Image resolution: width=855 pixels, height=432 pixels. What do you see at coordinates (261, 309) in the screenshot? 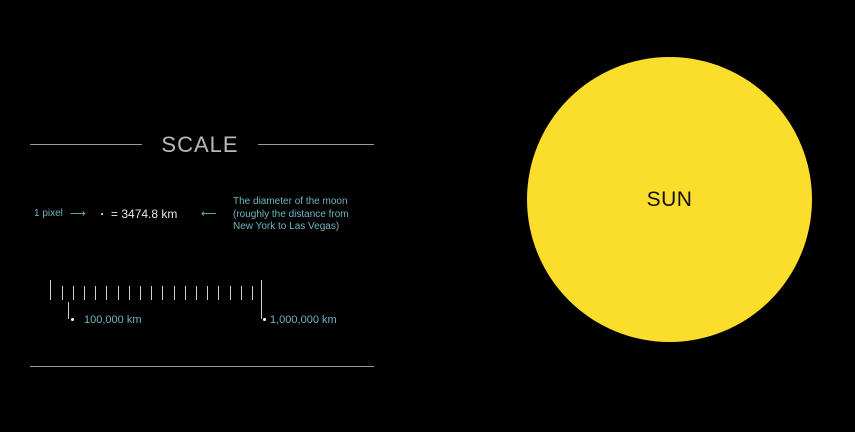
I see `large-leader-vertical` at bounding box center [261, 309].